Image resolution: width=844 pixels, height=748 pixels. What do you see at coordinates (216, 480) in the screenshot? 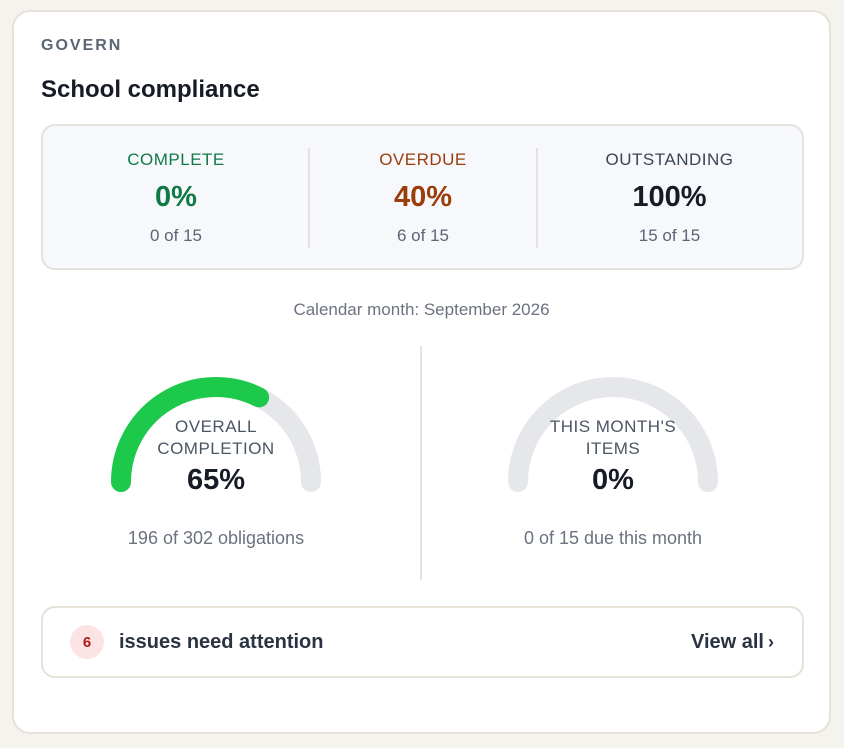
I see `gauge-value: 65%` at bounding box center [216, 480].